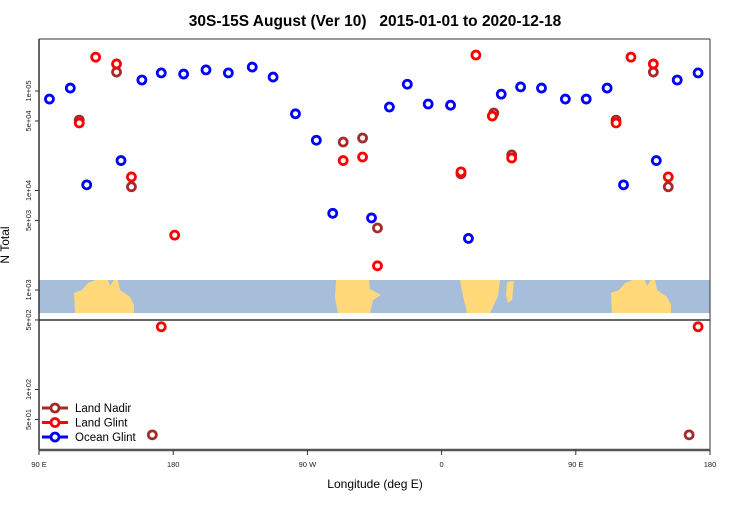 This screenshot has width=750, height=505. What do you see at coordinates (104, 296) in the screenshot?
I see `map-australia` at bounding box center [104, 296].